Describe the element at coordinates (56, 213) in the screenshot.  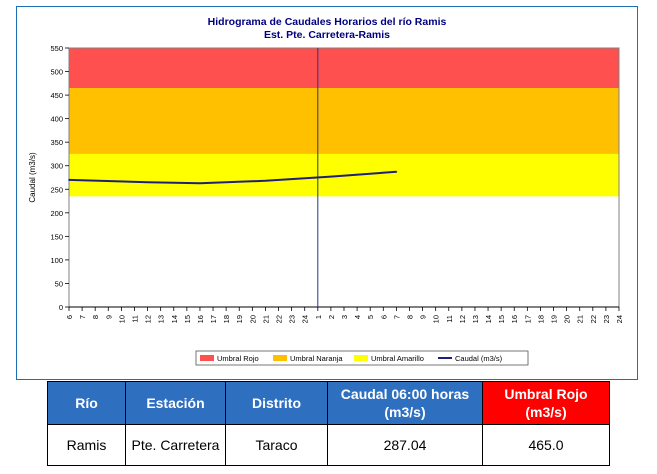
I see `y-tick-label-4: 200` at that location.